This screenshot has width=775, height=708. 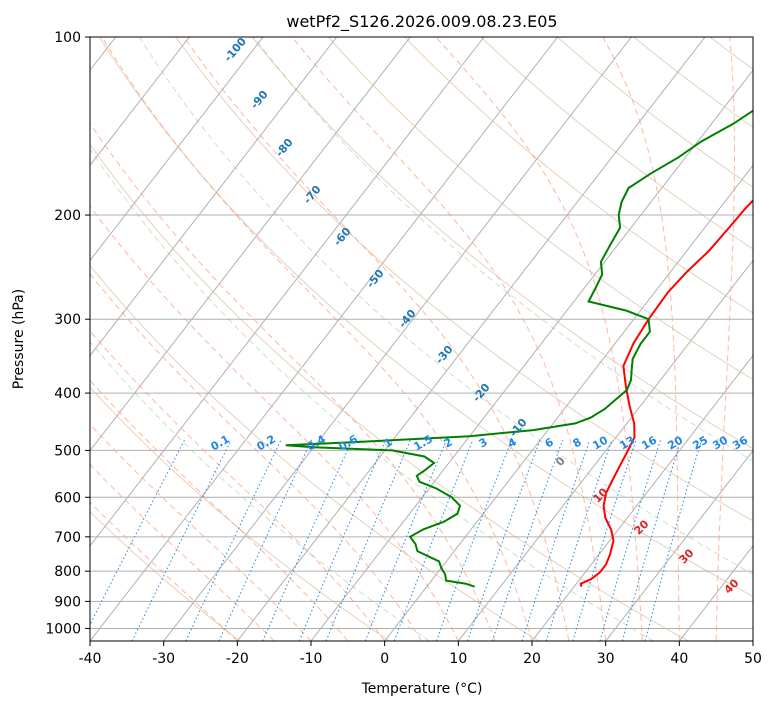 I want to click on x-tick-label: 20, so click(x=532, y=659).